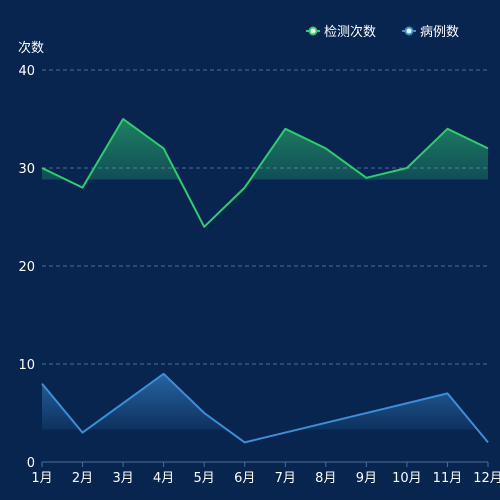 The height and width of the screenshot is (500, 500). What do you see at coordinates (285, 478) in the screenshot?
I see `x-tick-label: 7月` at bounding box center [285, 478].